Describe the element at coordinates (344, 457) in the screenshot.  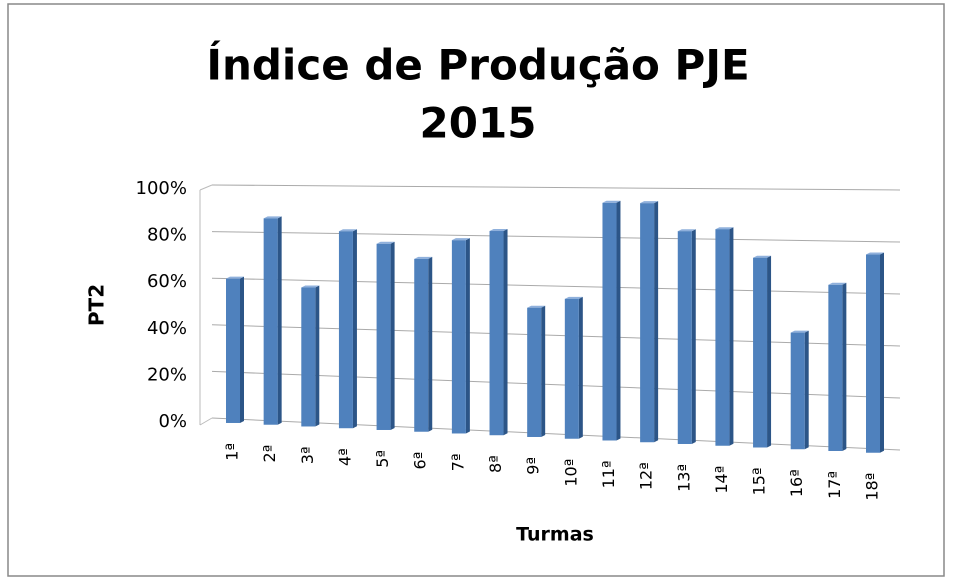
I see `x-tick-label: 4ª` at that location.